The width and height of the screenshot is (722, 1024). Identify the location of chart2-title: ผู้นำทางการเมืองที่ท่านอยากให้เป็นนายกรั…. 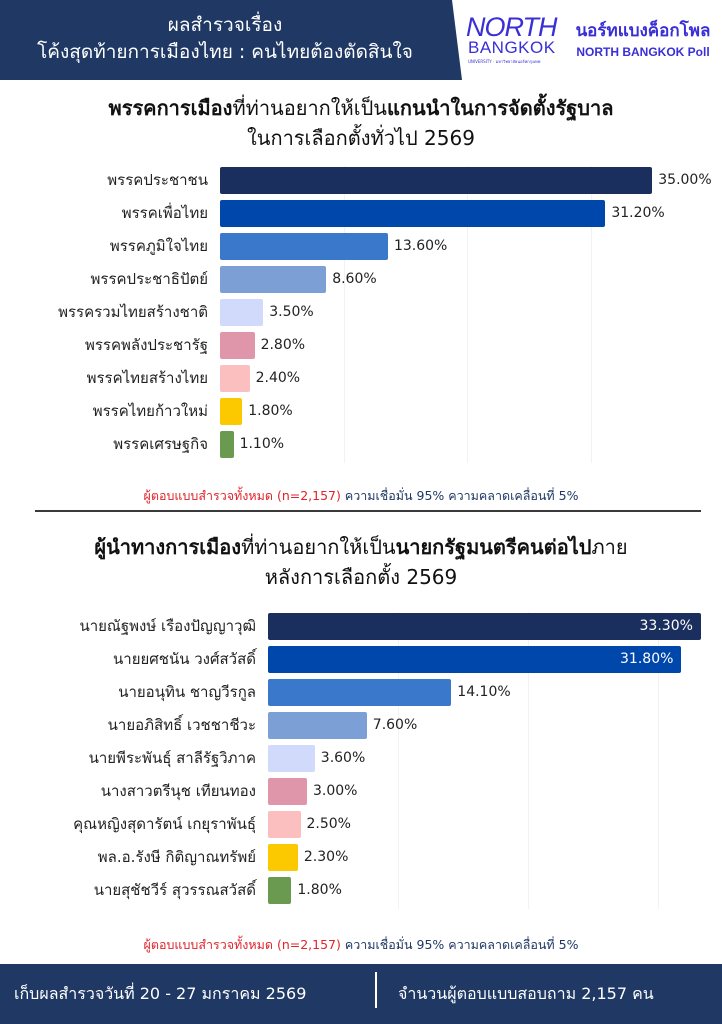
(361, 562).